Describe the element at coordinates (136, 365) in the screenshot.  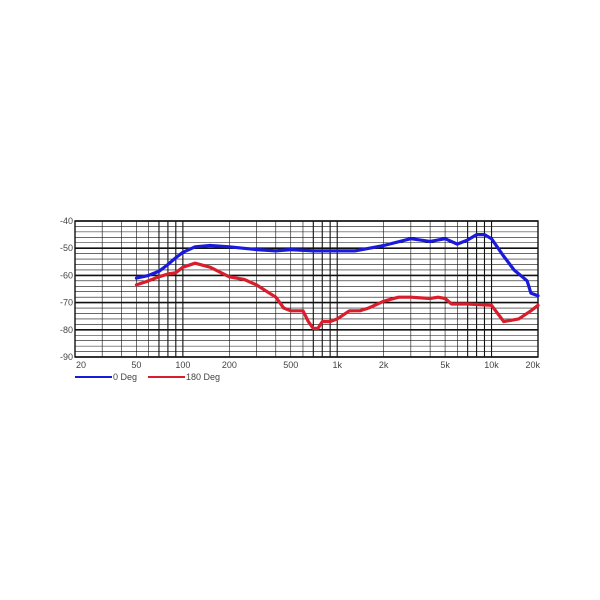
I see `x-tick-label: 50` at that location.